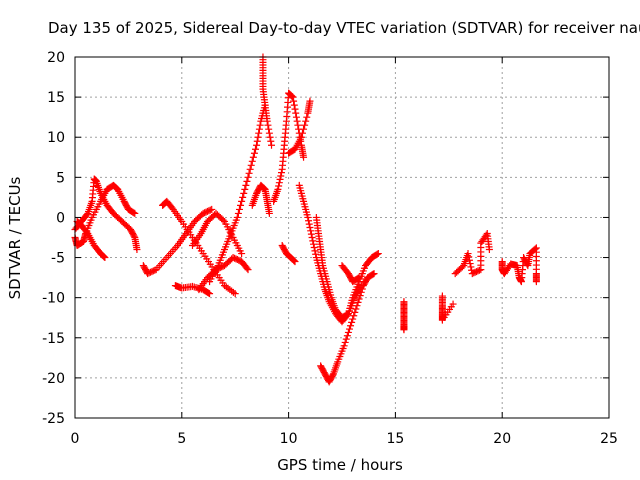 This screenshot has height=480, width=640. What do you see at coordinates (75, 439) in the screenshot?
I see `x-tick-label: 0` at bounding box center [75, 439].